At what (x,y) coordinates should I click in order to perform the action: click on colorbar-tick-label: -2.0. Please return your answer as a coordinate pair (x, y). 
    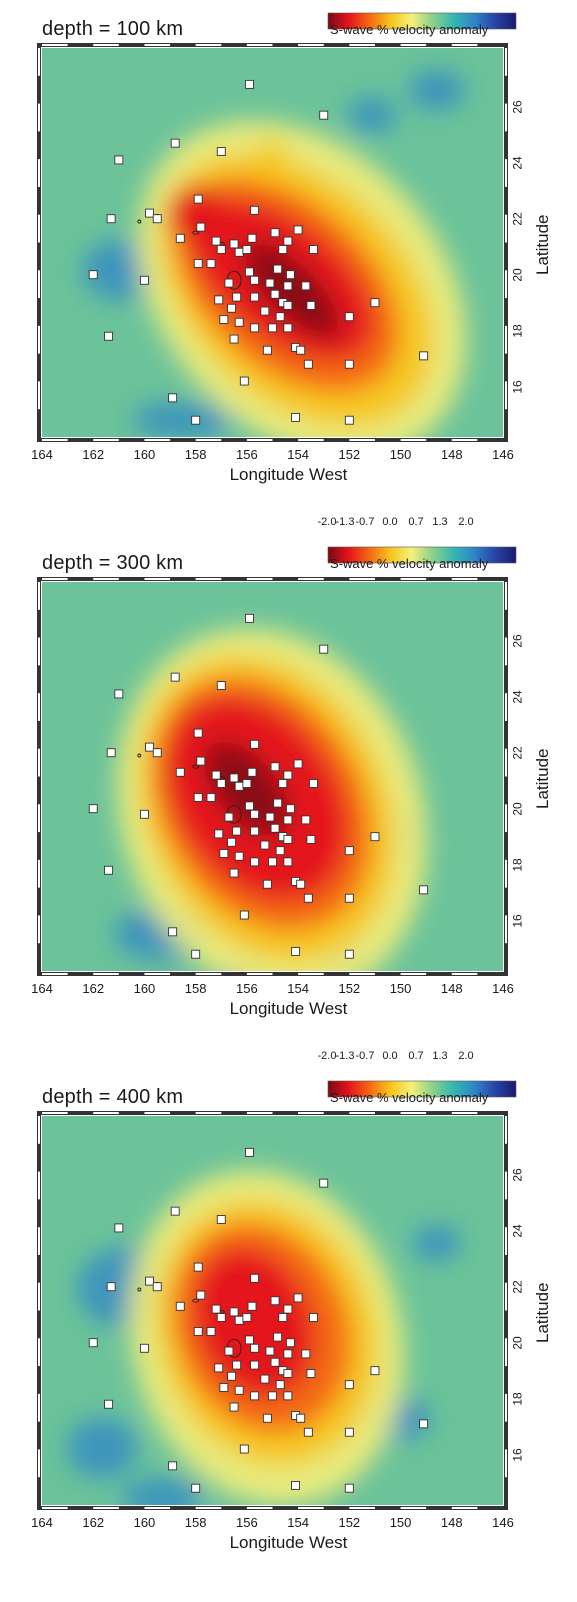
    Looking at the image, I should click on (327, 1056).